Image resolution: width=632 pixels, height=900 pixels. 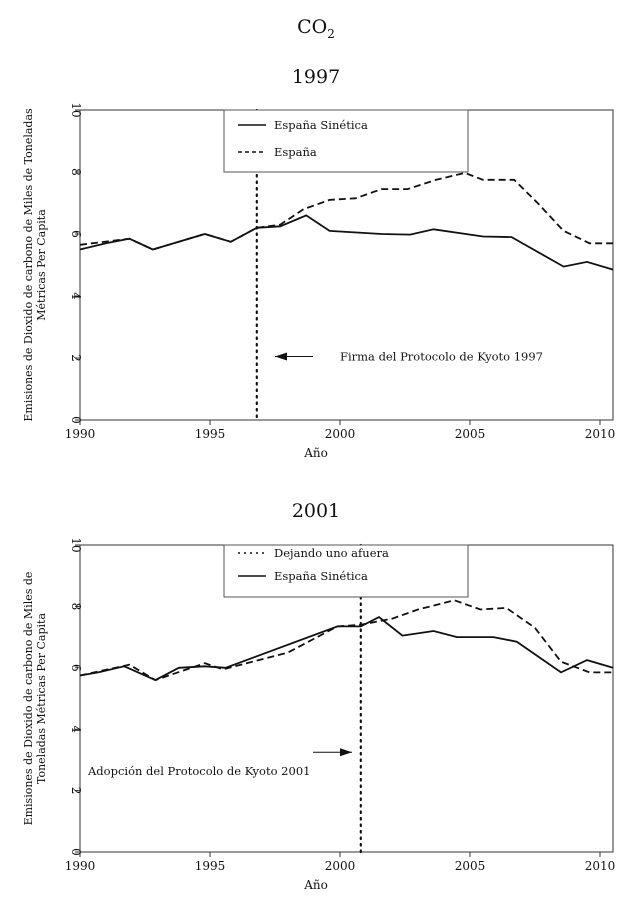 I want to click on y-axis-label: Métricas Per Capita, so click(x=41, y=265).